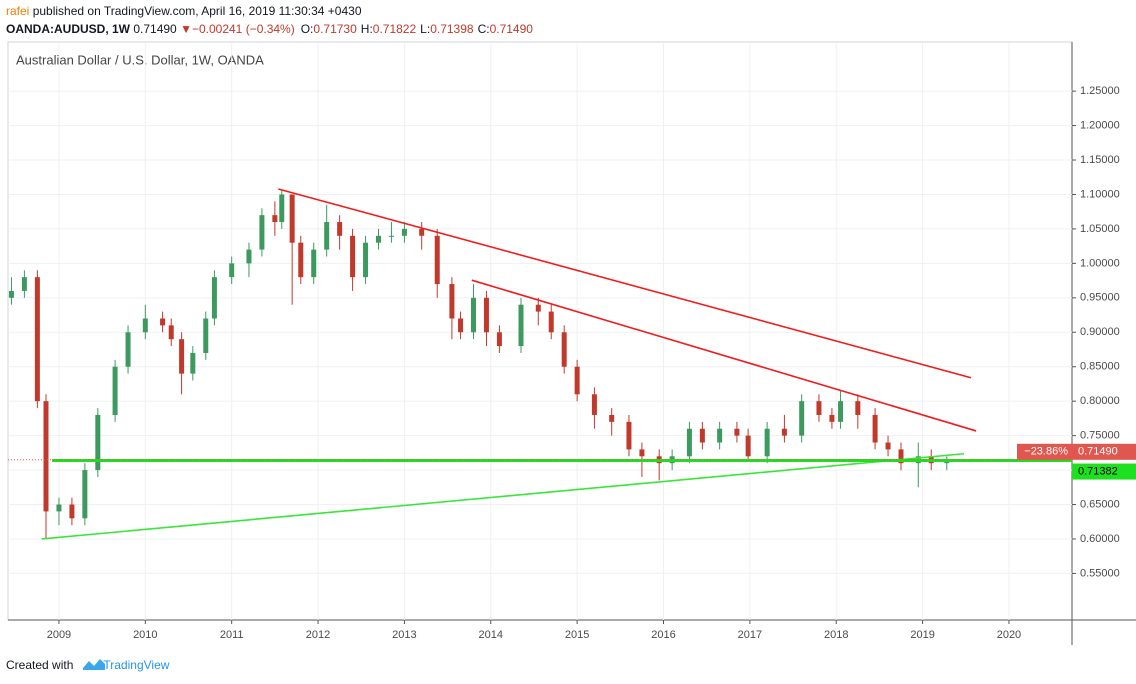 Image resolution: width=1136 pixels, height=684 pixels. I want to click on change-label: −23.86%, so click(1046, 452).